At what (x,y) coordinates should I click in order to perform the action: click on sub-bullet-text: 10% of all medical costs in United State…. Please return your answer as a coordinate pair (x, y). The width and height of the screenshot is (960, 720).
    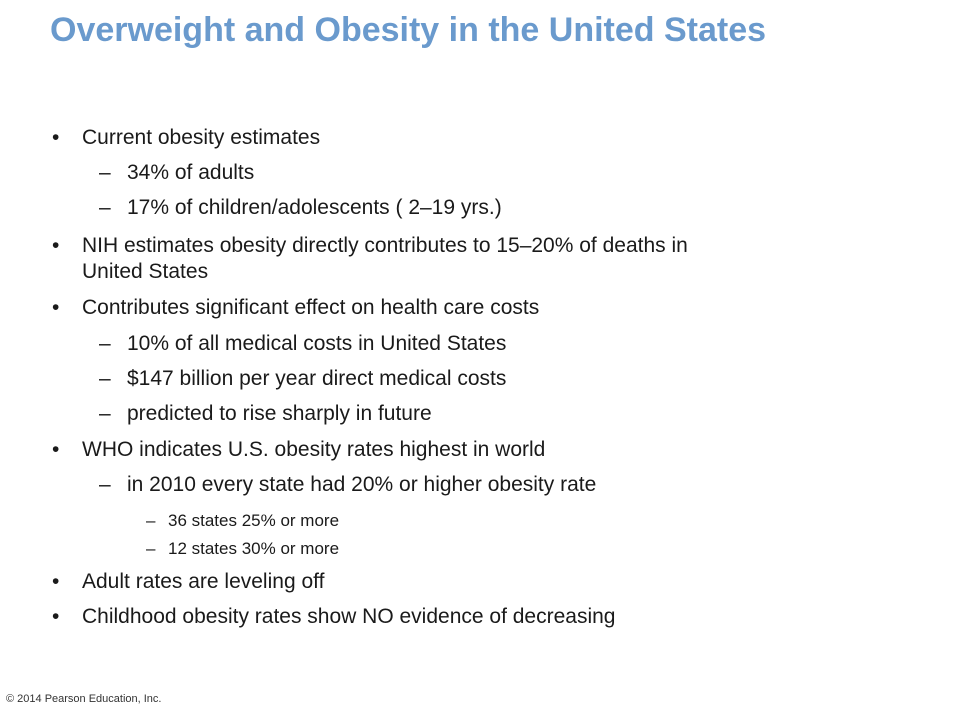
    Looking at the image, I should click on (317, 343).